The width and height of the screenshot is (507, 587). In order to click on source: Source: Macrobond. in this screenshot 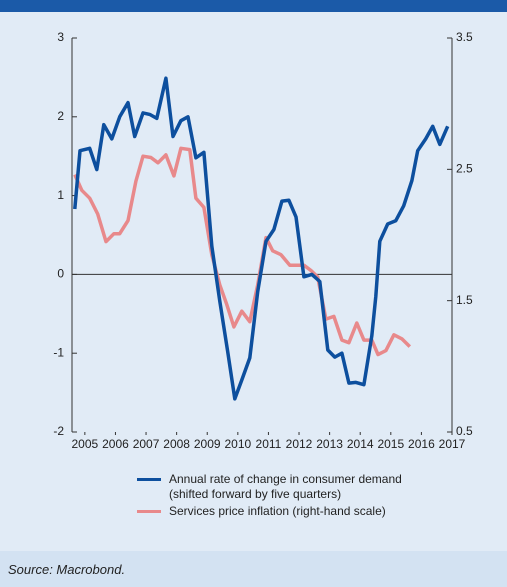, I will do `click(67, 569)`.